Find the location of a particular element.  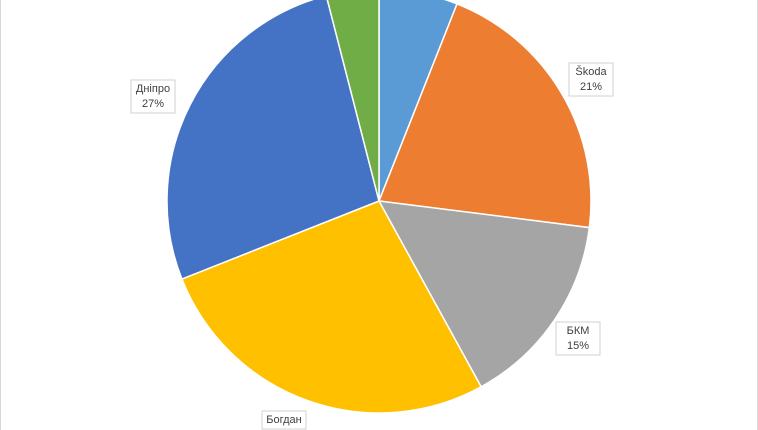

data-label-value: 15% is located at coordinates (578, 346).